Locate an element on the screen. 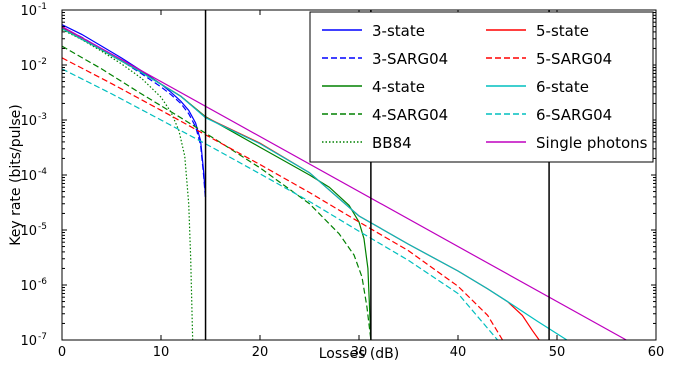 Image resolution: width=694 pixels, height=379 pixels. legend-label-3-state: 3-state is located at coordinates (398, 31).